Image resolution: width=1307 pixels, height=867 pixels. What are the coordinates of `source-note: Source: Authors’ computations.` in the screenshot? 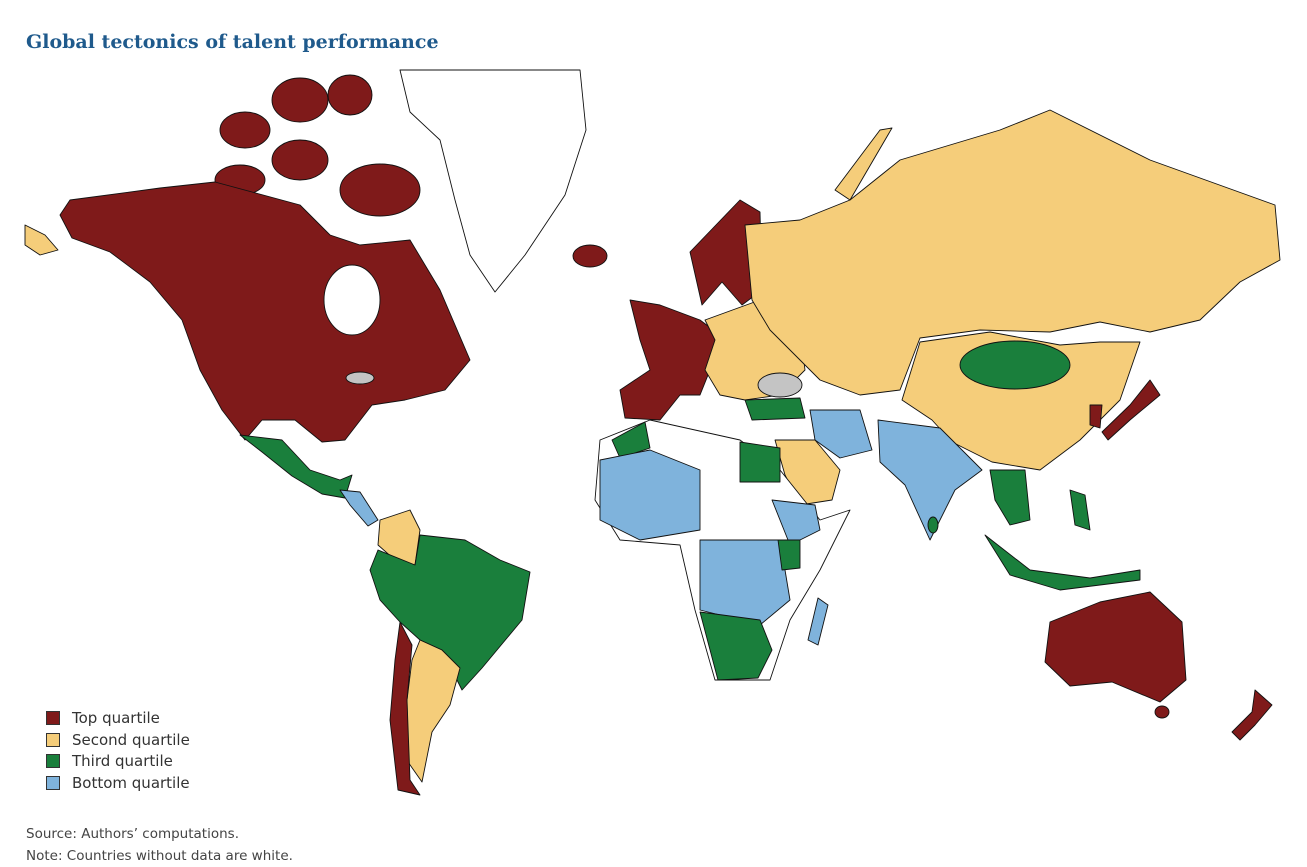 It's located at (132, 834).